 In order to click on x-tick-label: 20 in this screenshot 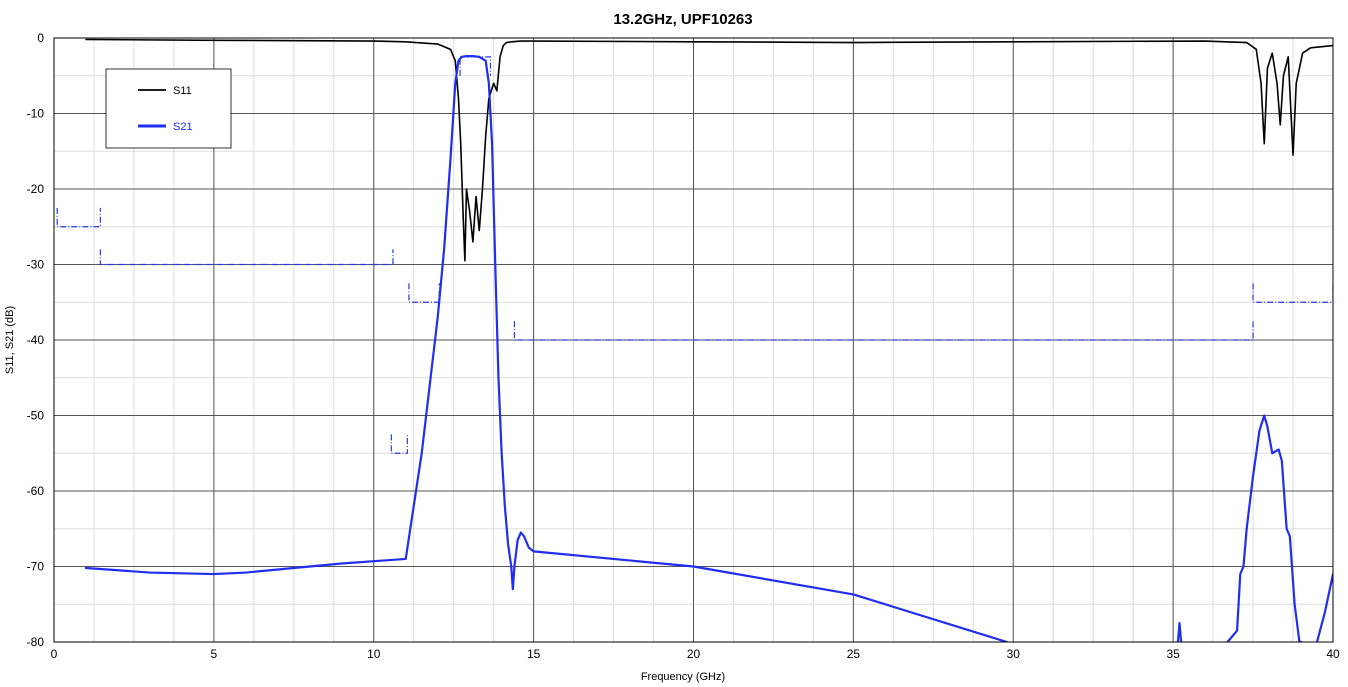, I will do `click(694, 654)`.